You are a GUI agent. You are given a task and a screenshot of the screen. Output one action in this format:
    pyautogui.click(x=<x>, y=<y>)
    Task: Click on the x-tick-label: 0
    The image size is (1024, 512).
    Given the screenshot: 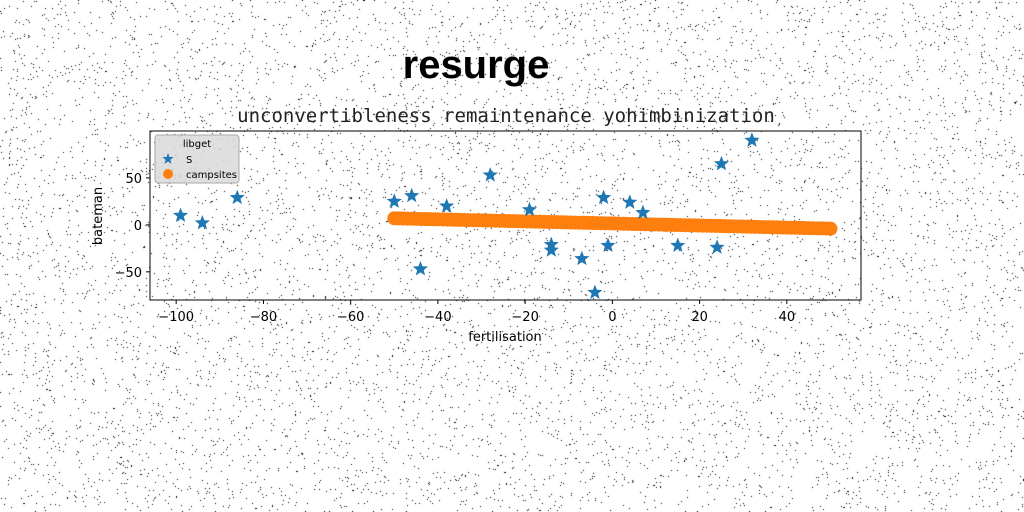 What is the action you would take?
    pyautogui.click(x=612, y=317)
    